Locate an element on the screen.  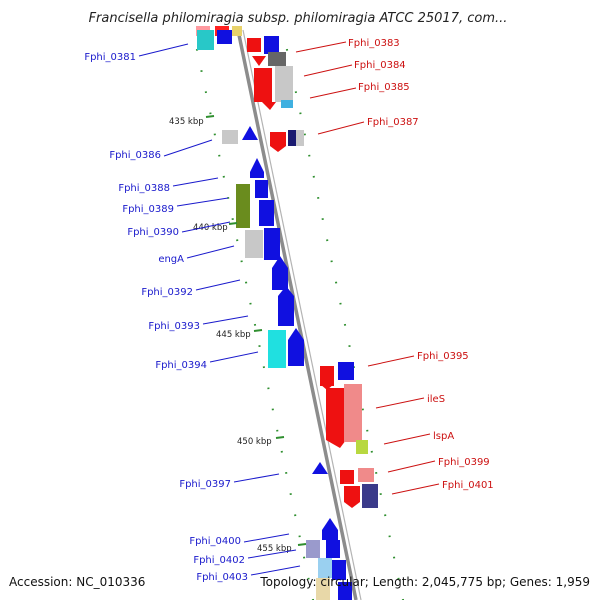
gene-label: Fphi_0401 is located at coordinates (468, 485).